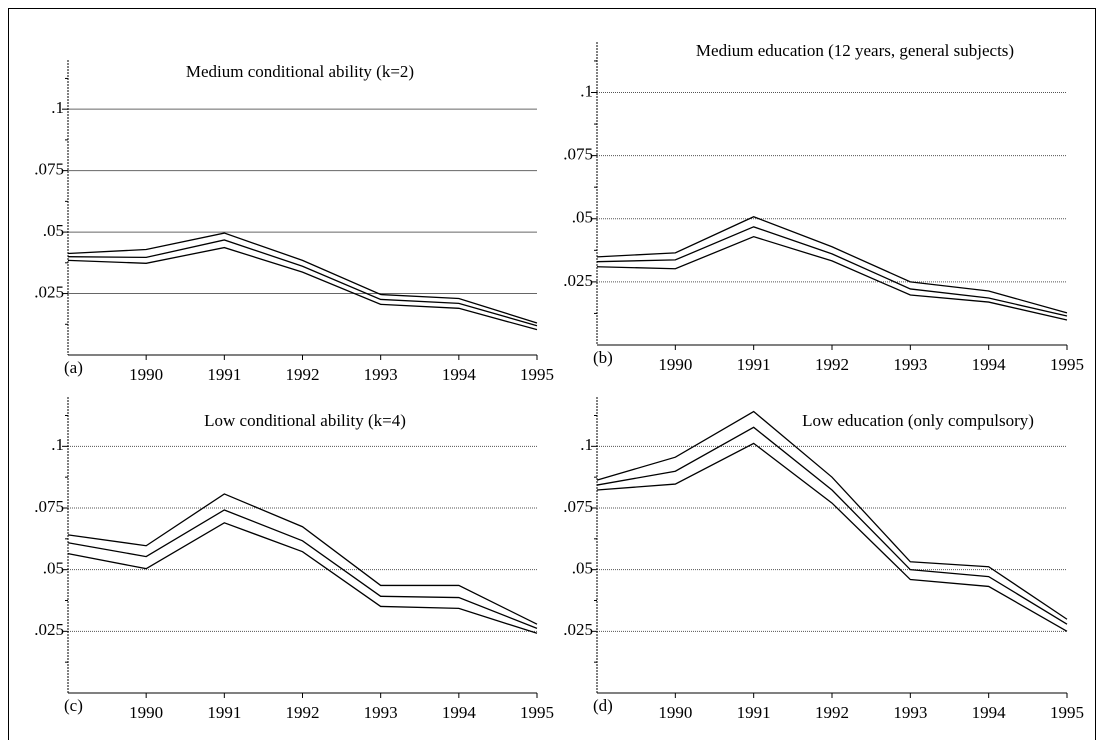 The image size is (1104, 740). I want to click on panel-label: (d), so click(603, 705).